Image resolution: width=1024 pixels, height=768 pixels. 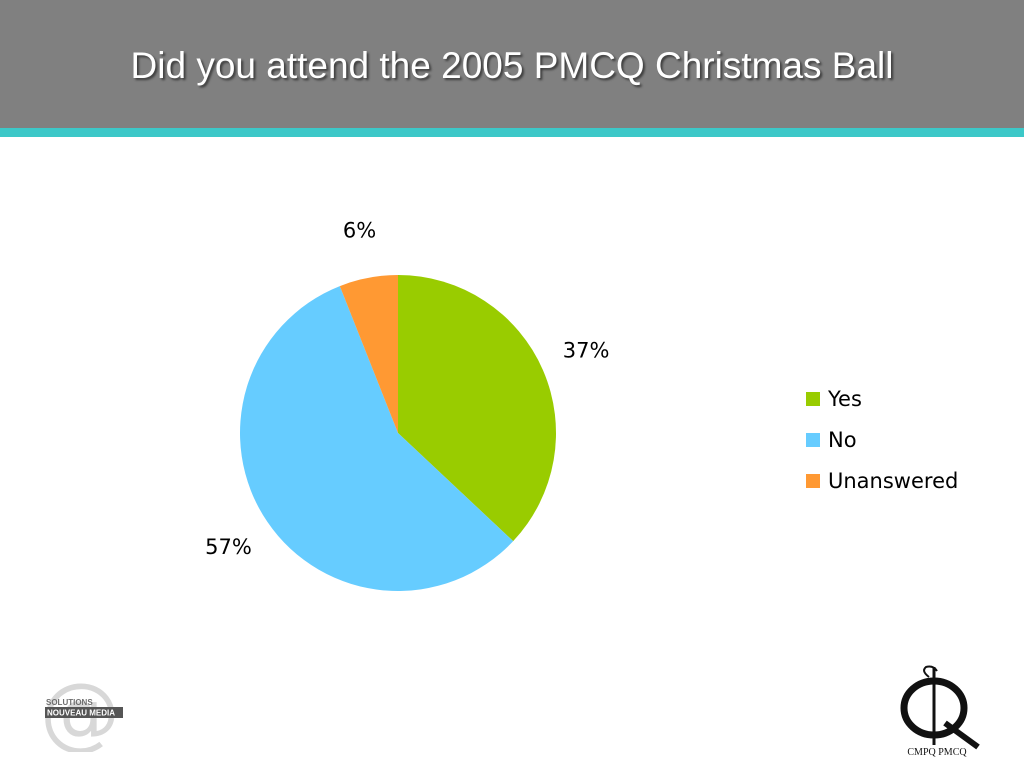 I want to click on pie-slice-unanswered, so click(x=368, y=354).